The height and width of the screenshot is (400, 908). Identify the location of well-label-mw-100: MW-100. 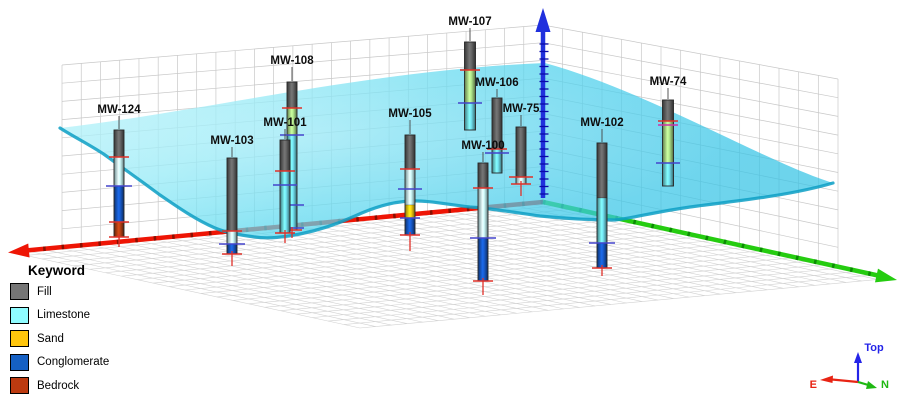
(482, 146).